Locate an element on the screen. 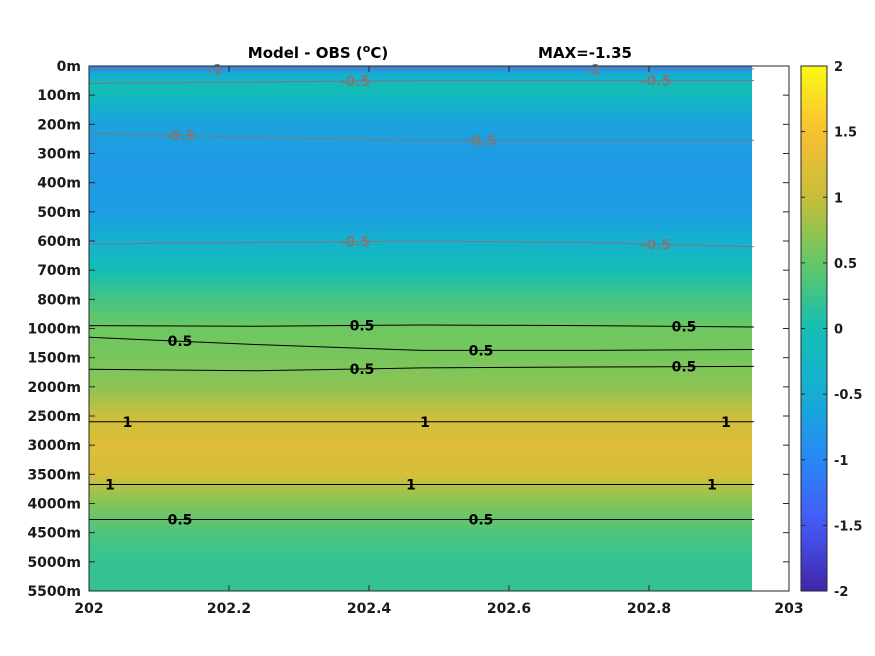  colorbar-tick-label: -2 is located at coordinates (841, 592).